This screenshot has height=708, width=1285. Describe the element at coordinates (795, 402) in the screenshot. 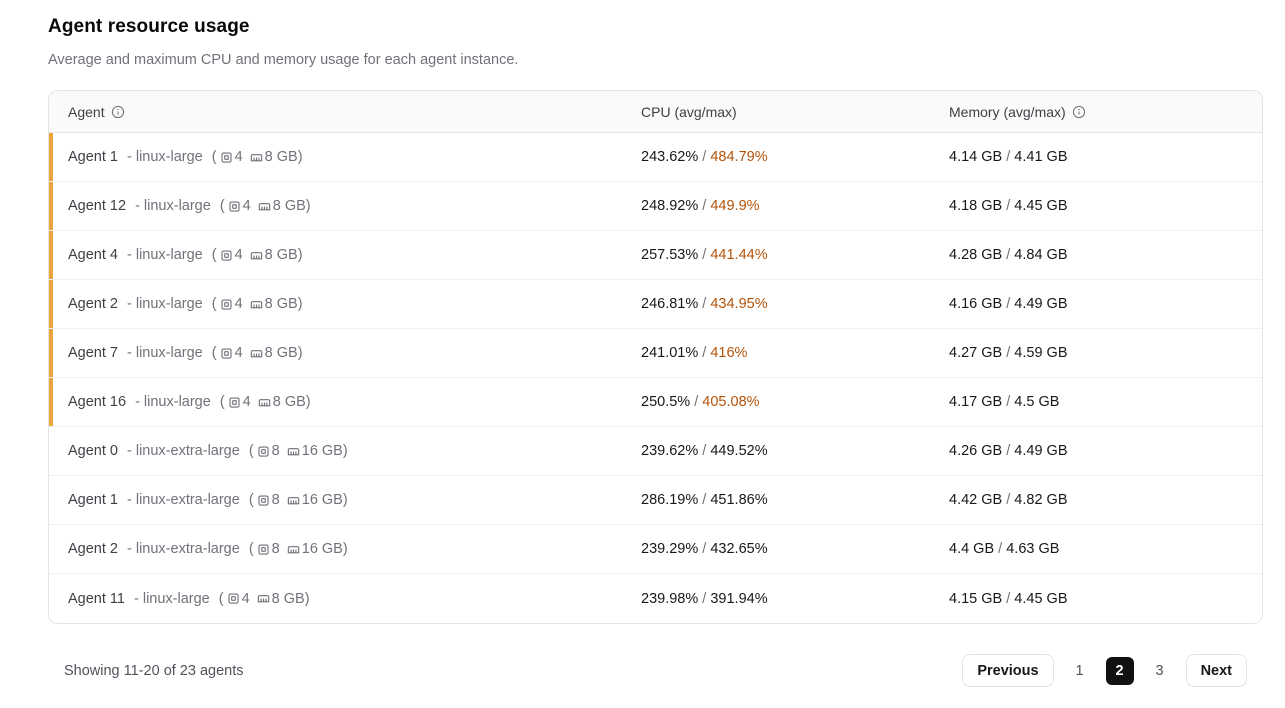

I see `cpu-usage-cell: 250.5% / 405.08%` at that location.